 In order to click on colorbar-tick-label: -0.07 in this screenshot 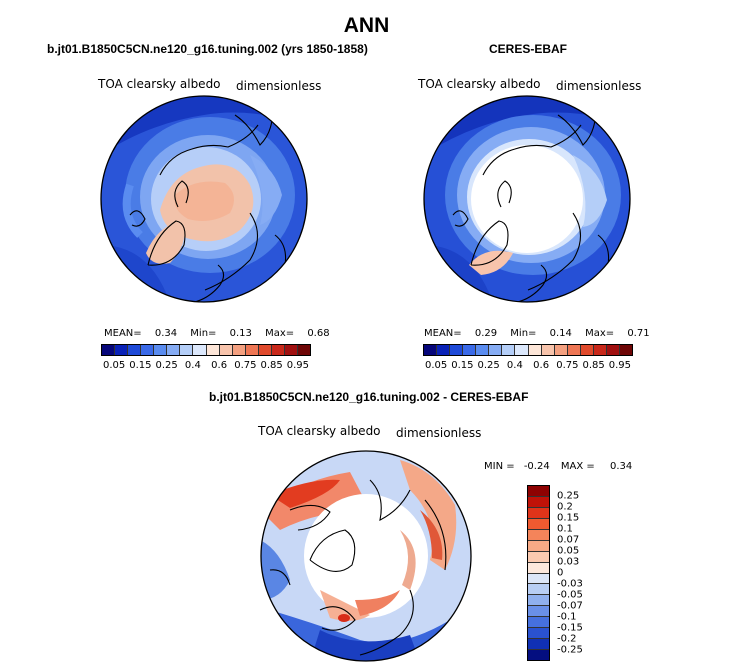, I will do `click(570, 606)`.